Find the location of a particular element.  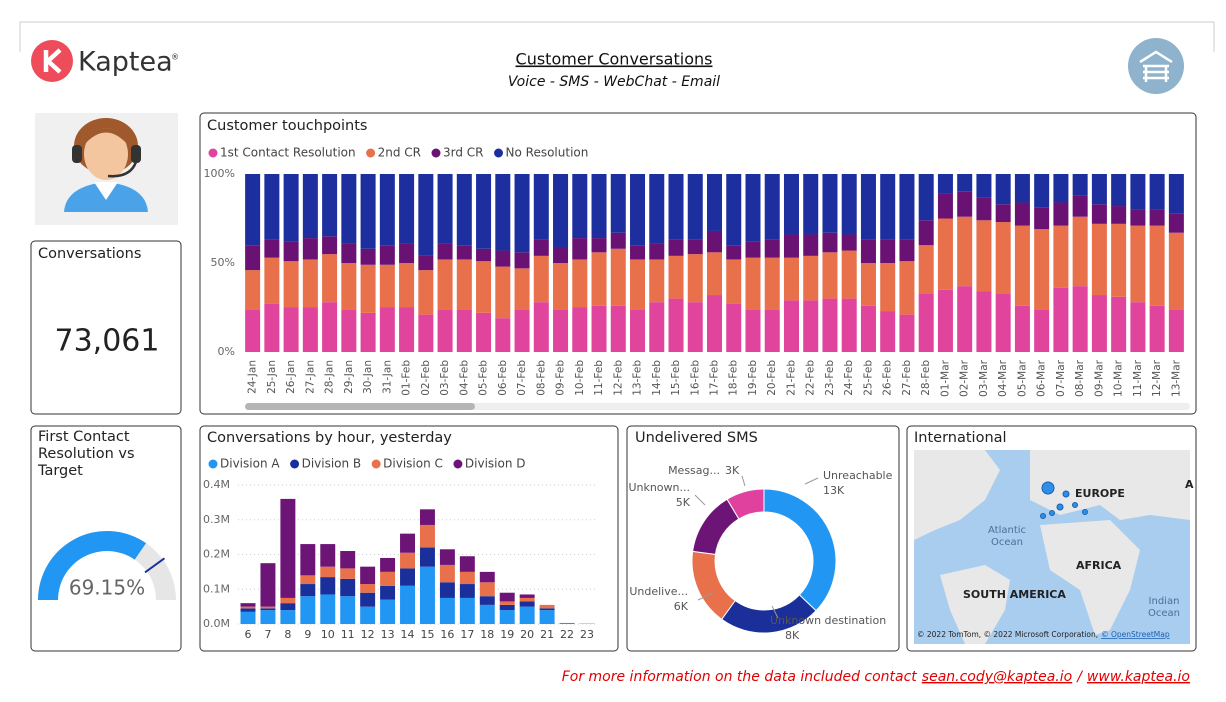

map-label: AFRICA is located at coordinates (1099, 565).